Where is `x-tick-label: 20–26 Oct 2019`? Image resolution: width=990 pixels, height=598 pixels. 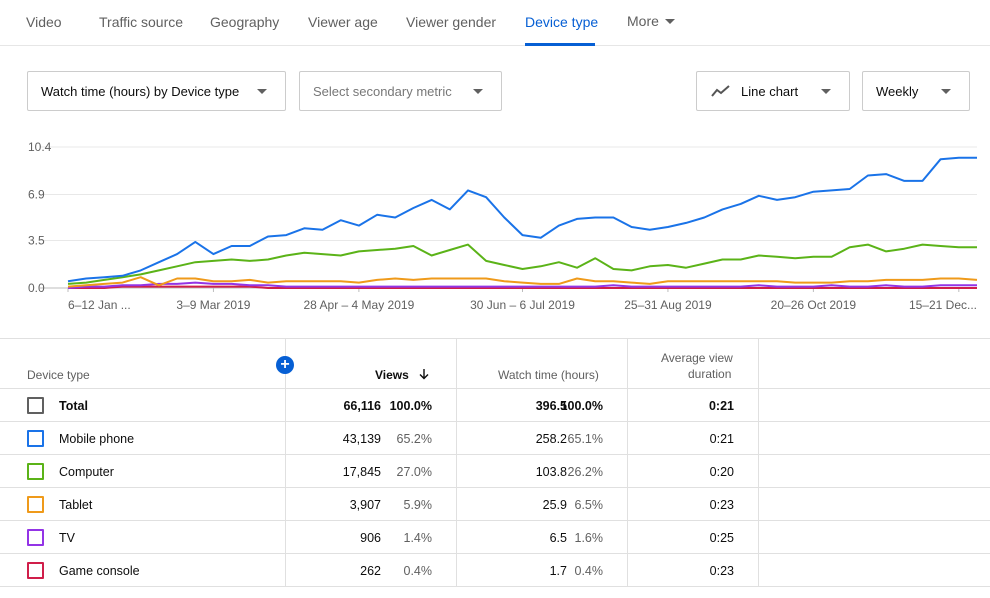 x-tick-label: 20–26 Oct 2019 is located at coordinates (814, 305).